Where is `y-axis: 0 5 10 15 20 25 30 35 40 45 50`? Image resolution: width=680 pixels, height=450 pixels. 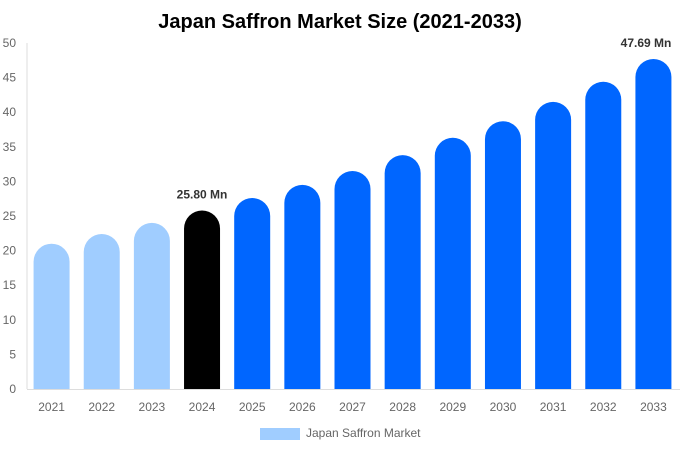 y-axis: 0 5 10 15 20 25 30 35 40 45 50 is located at coordinates (15, 216).